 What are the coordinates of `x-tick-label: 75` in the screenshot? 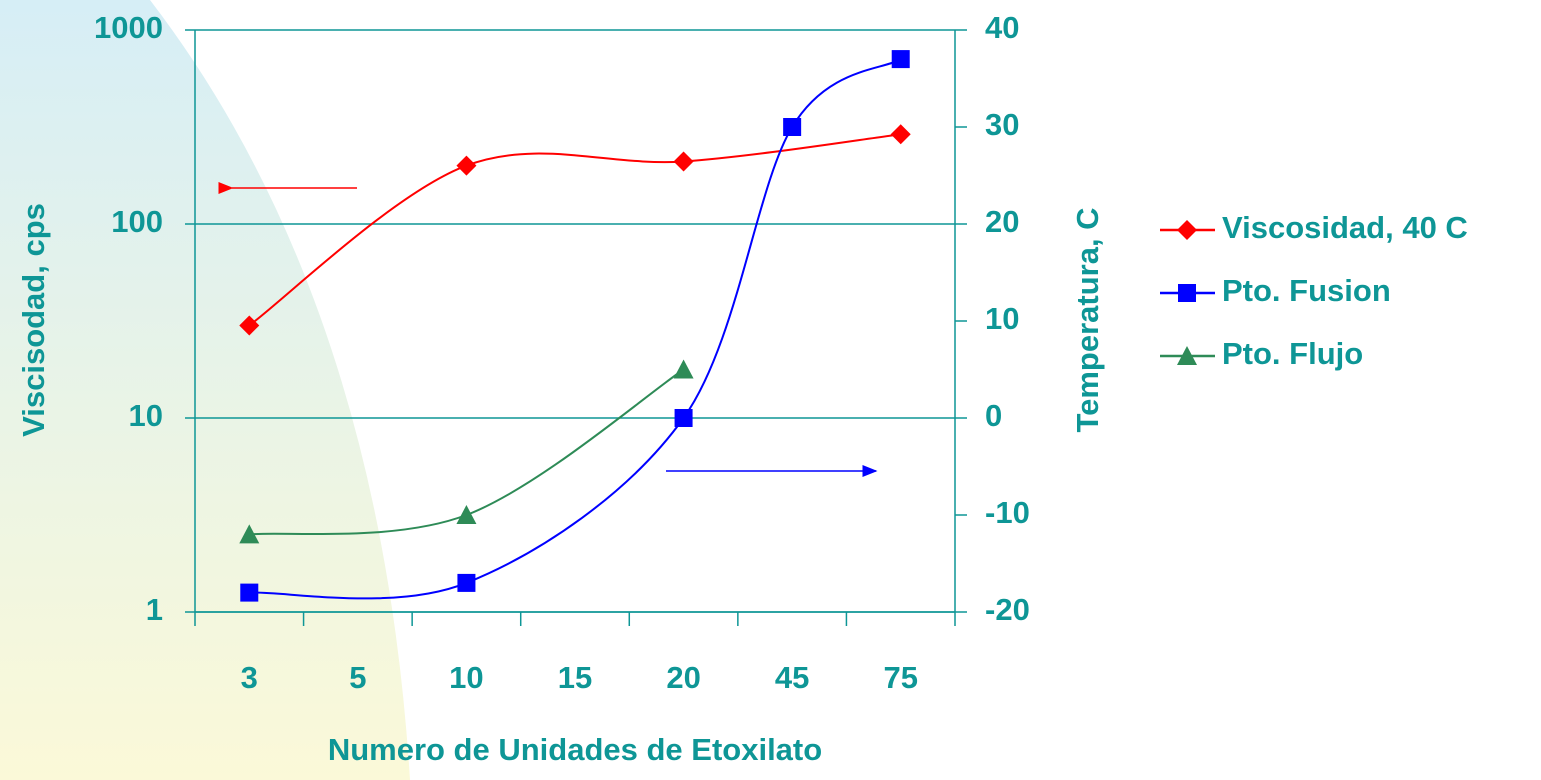 It's located at (900, 677).